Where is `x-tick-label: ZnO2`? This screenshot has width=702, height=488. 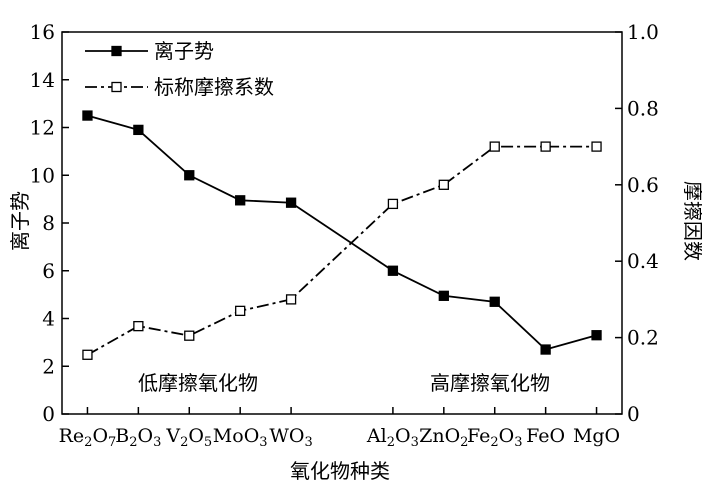
x-tick-label: ZnO2 is located at coordinates (443, 437).